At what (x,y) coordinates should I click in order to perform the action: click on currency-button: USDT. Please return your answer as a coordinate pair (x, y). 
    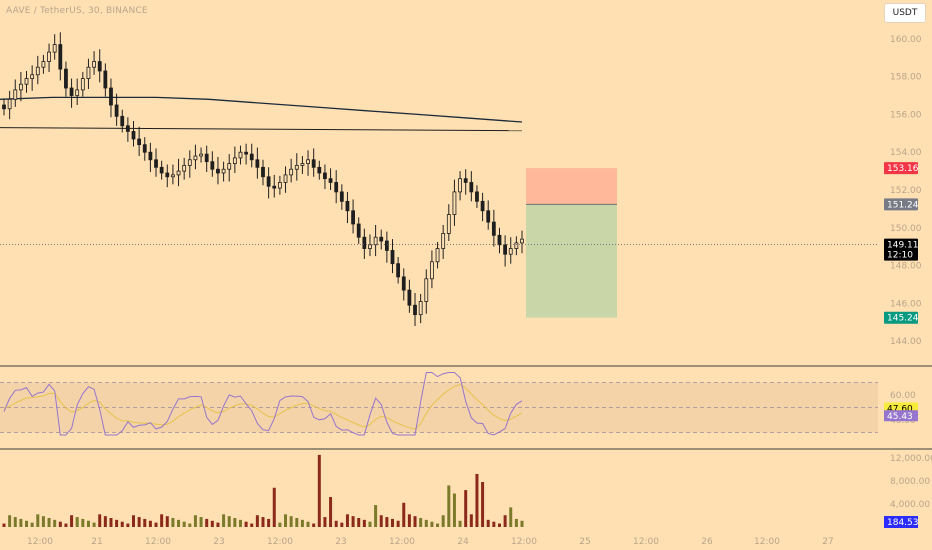
    Looking at the image, I should click on (905, 13).